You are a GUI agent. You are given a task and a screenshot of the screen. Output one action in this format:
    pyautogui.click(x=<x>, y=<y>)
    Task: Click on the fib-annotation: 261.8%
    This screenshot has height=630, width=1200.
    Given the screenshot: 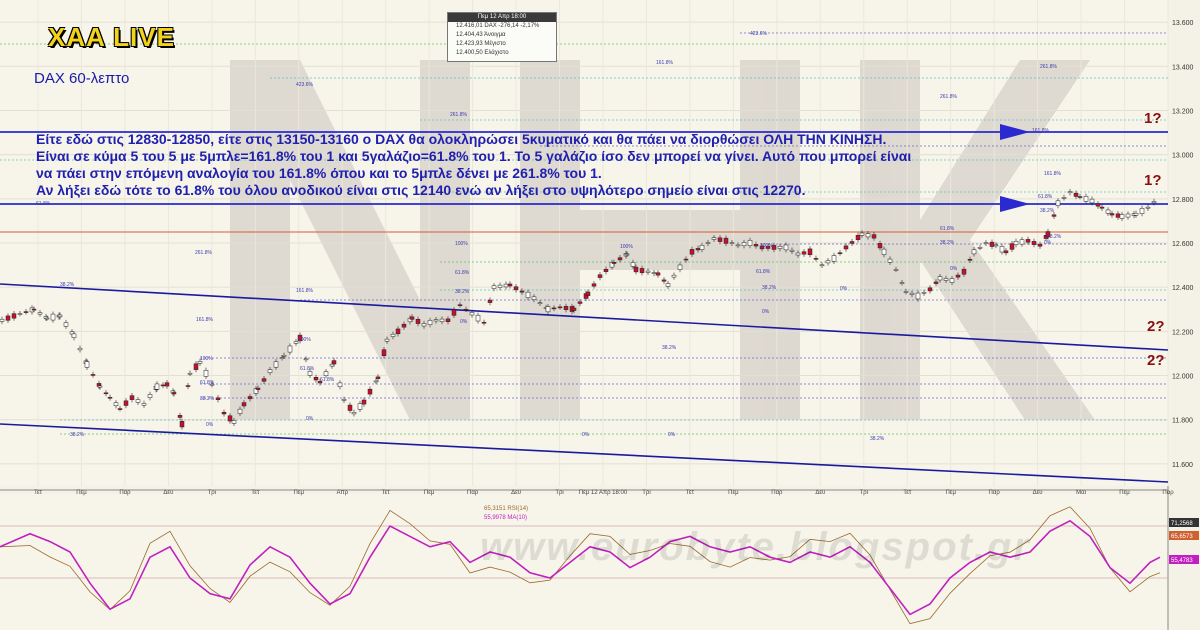 What is the action you would take?
    pyautogui.click(x=949, y=97)
    